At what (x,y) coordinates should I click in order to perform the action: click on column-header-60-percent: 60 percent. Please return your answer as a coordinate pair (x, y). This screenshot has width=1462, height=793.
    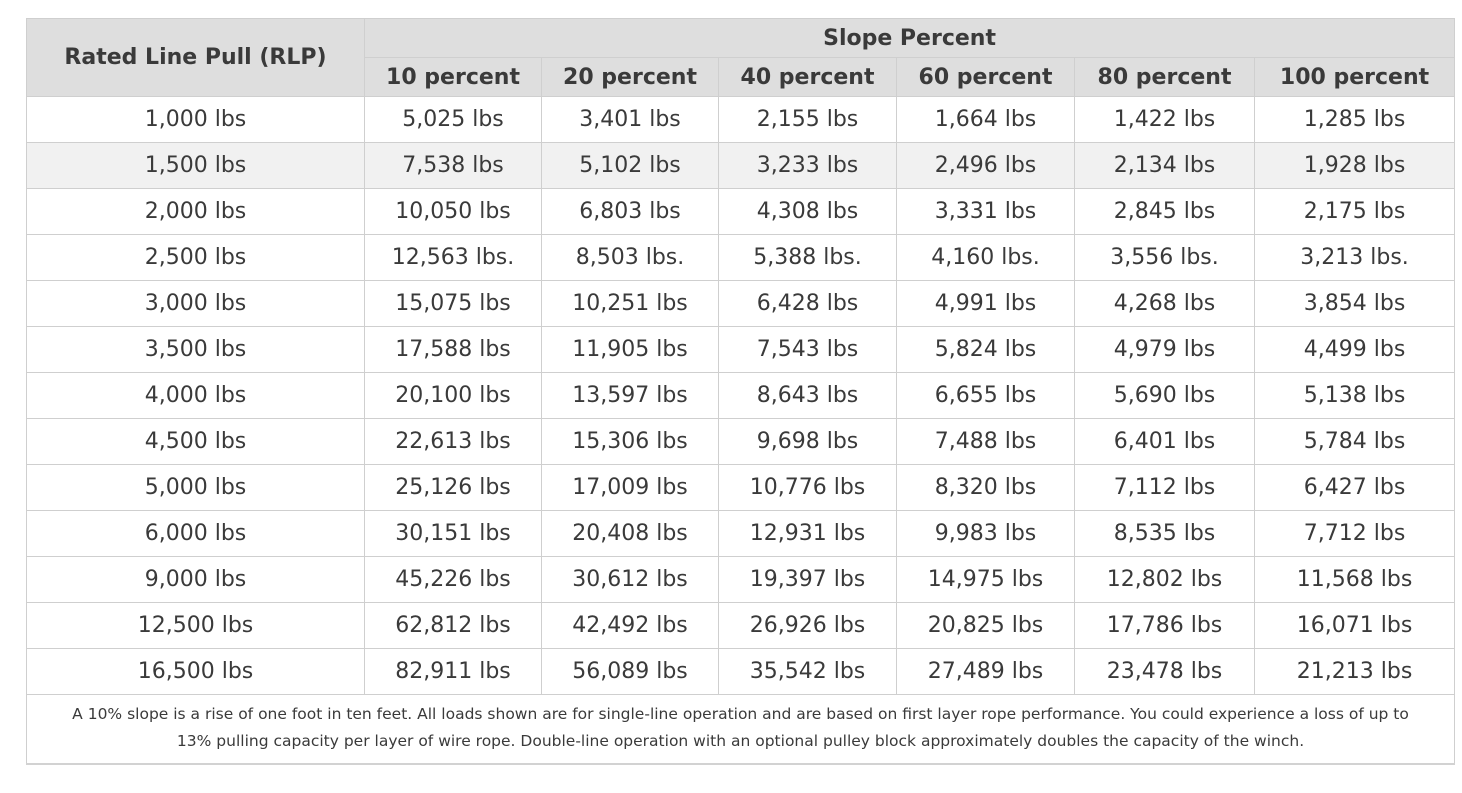
    Looking at the image, I should click on (985, 77).